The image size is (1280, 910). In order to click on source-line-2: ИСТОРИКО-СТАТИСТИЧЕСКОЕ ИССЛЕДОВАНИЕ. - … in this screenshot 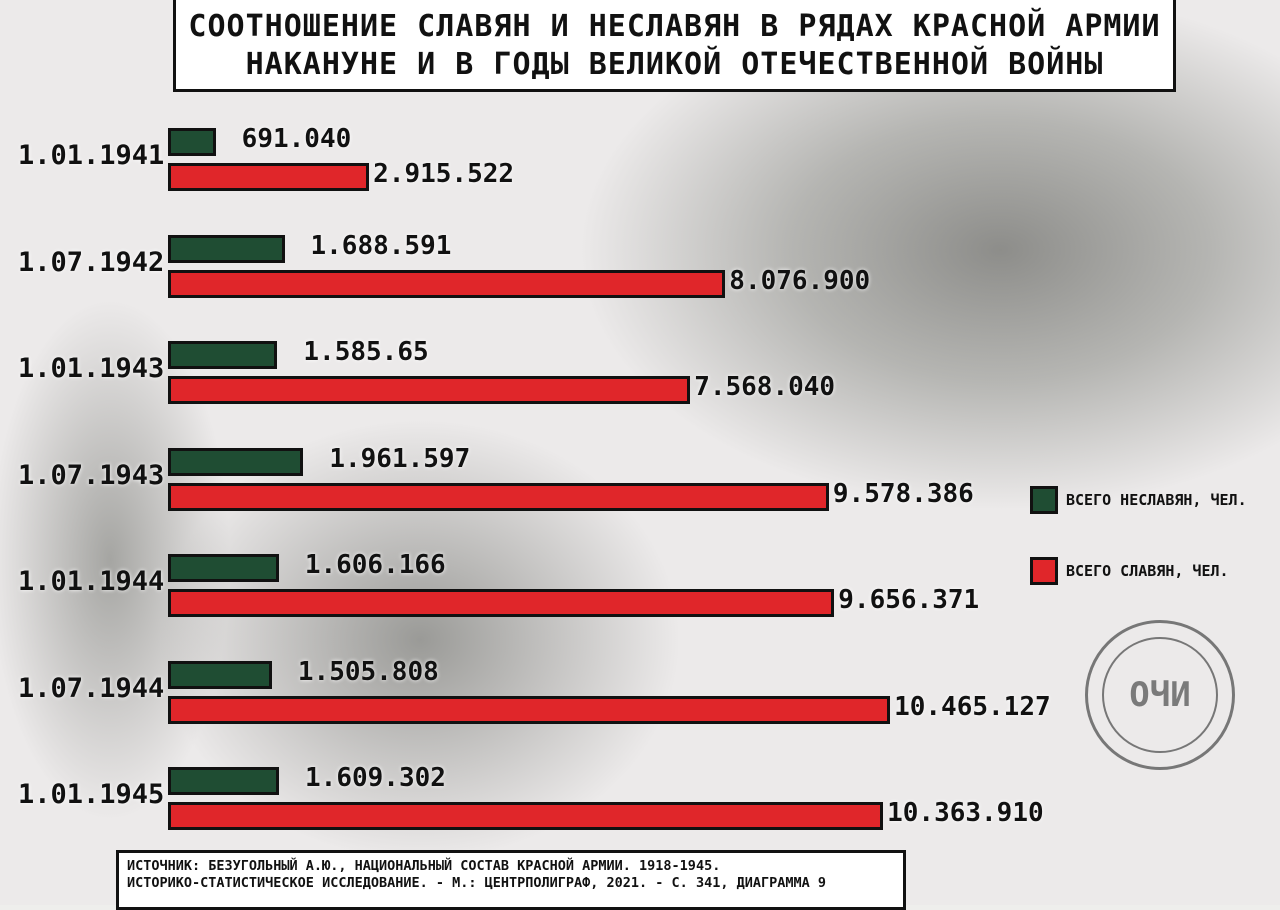, I will do `click(476, 883)`.